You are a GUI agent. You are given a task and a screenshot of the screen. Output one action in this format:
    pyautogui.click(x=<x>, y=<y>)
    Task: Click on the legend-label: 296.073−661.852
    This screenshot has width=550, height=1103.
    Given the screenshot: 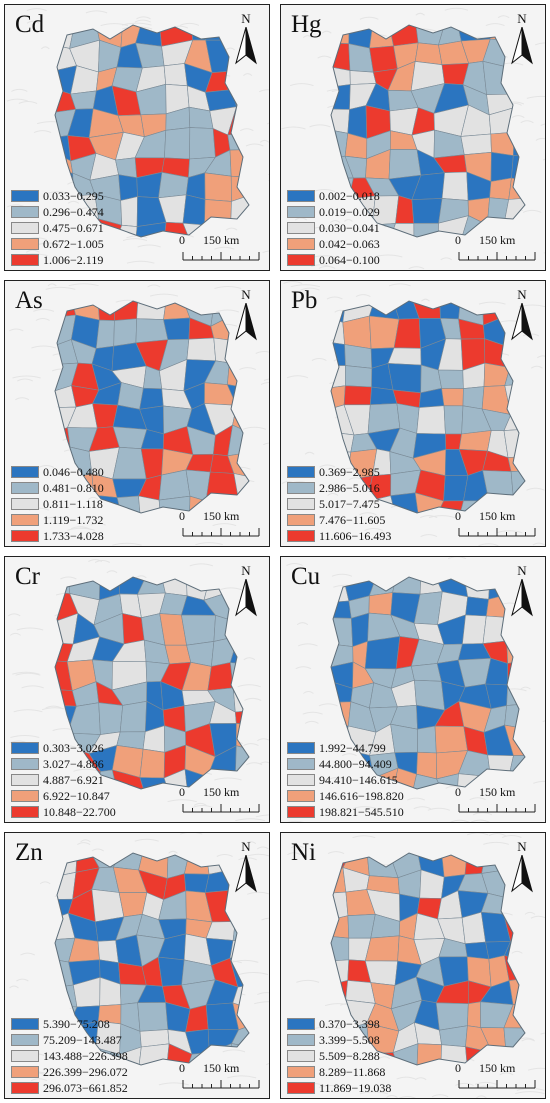 What is the action you would take?
    pyautogui.click(x=85, y=1088)
    